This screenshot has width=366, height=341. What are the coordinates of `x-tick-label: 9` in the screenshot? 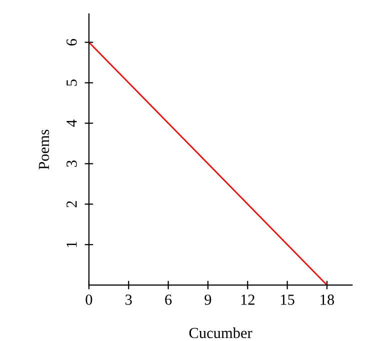 It's located at (208, 299).